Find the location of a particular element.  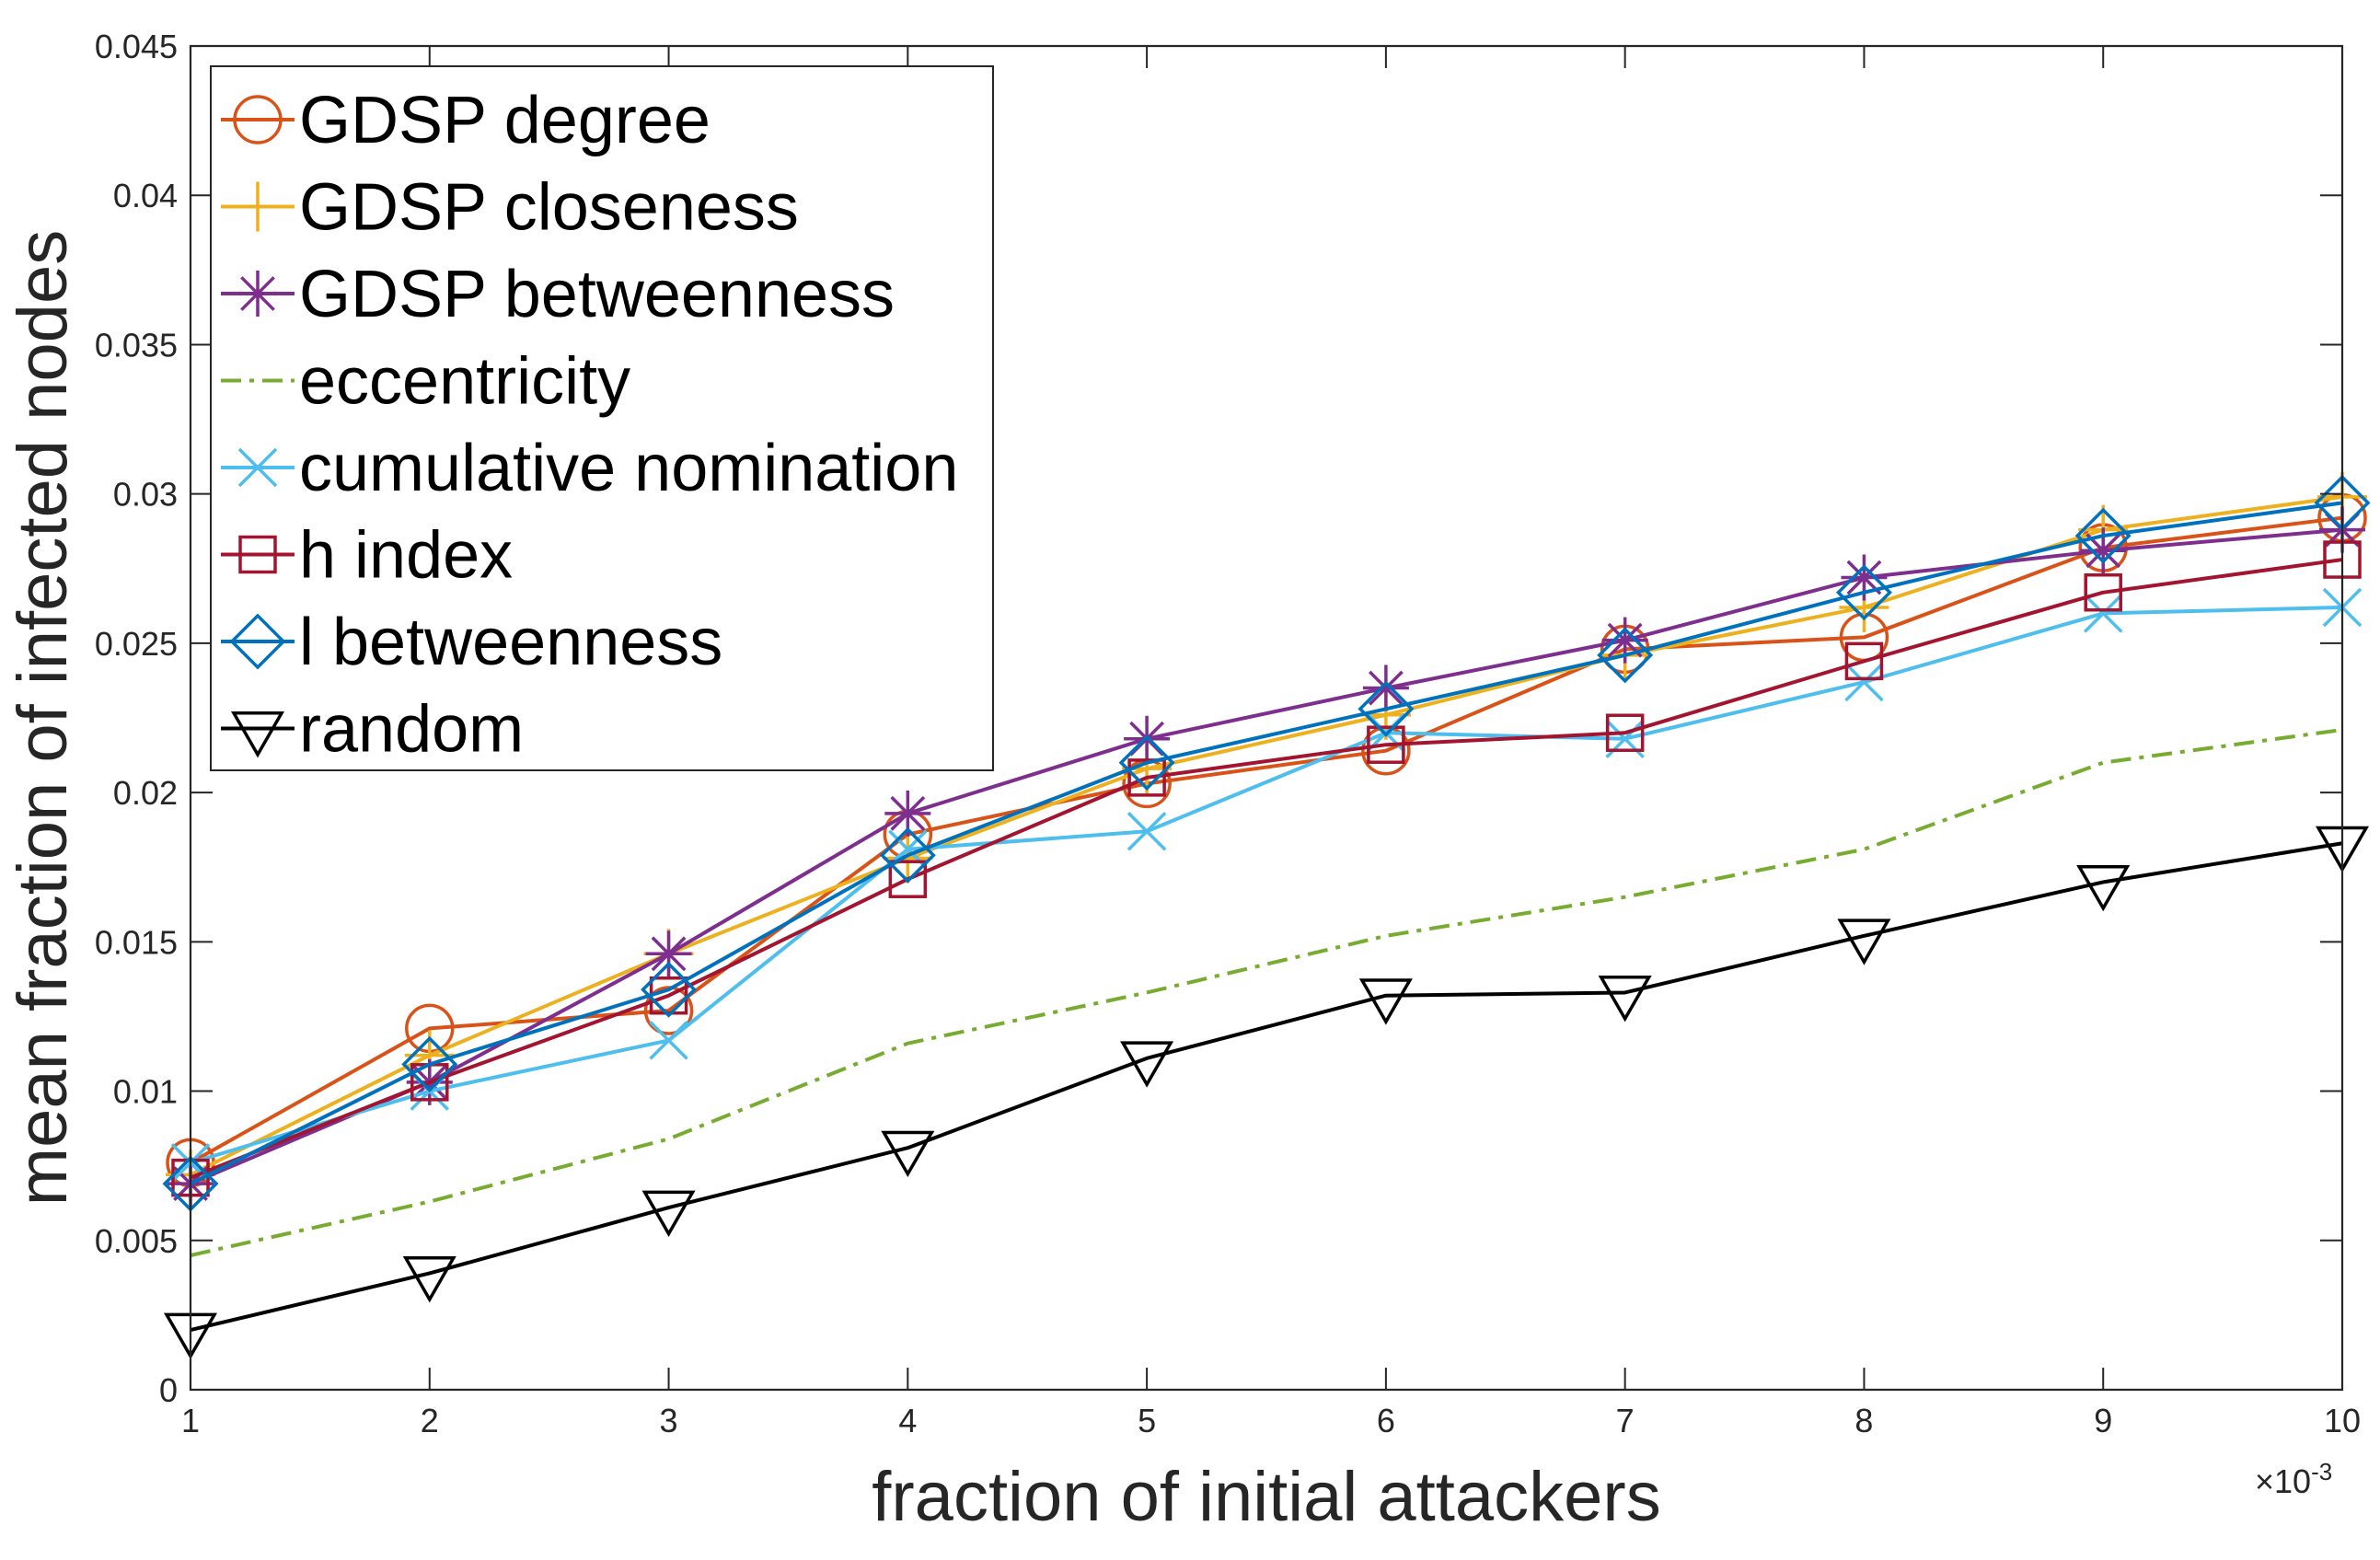

y-tick-label: 0.01 is located at coordinates (145, 1092).